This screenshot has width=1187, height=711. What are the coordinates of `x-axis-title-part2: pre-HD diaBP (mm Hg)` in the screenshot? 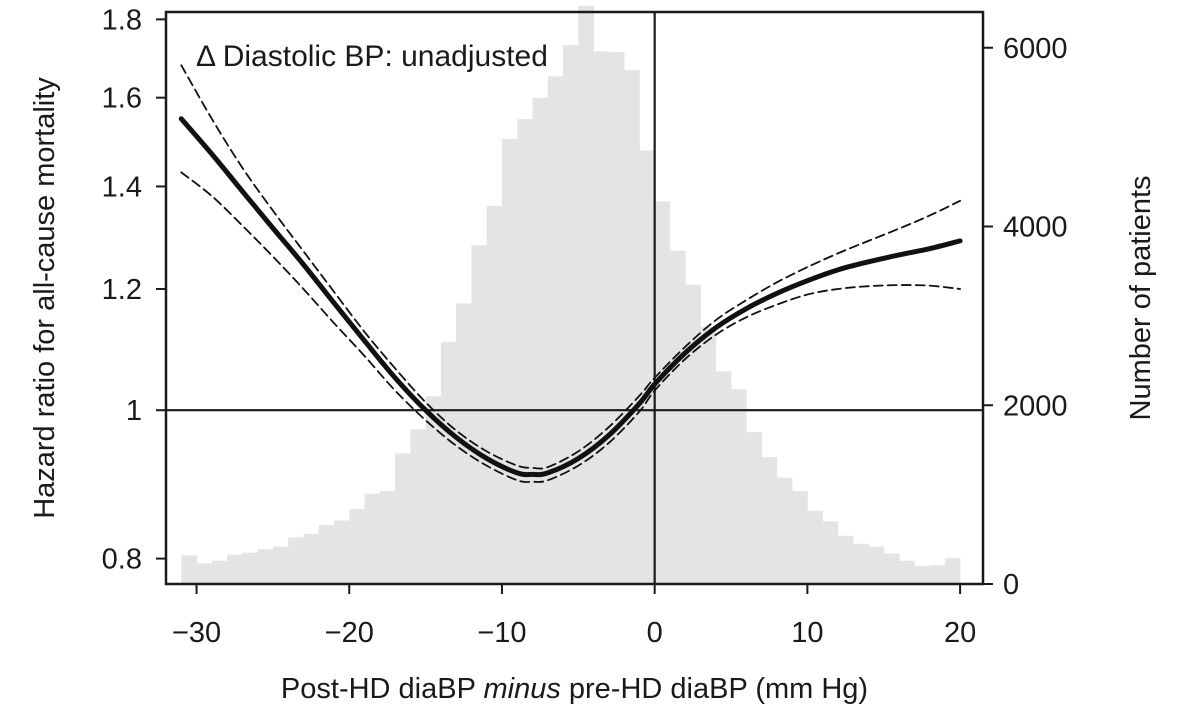 It's located at (714, 689).